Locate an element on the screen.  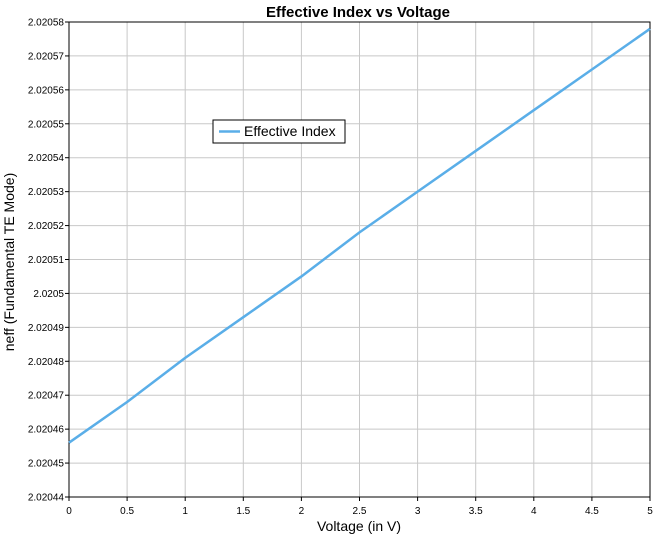
y-tick-label: 2.02053 is located at coordinates (46, 192).